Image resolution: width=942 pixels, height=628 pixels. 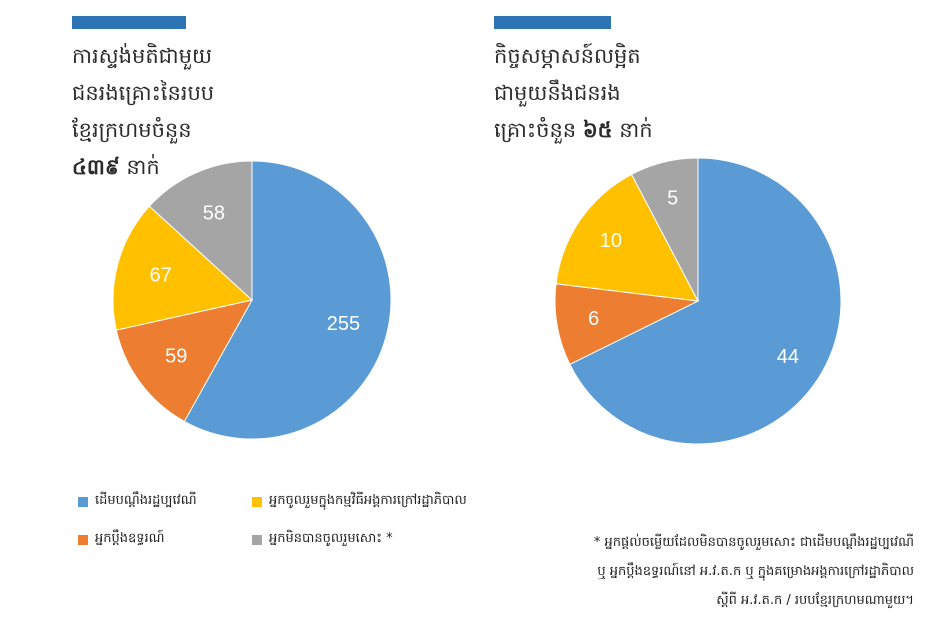 I want to click on left-title-line-3: ខ្មែរក្រហមចំនួន, so click(x=132, y=130).